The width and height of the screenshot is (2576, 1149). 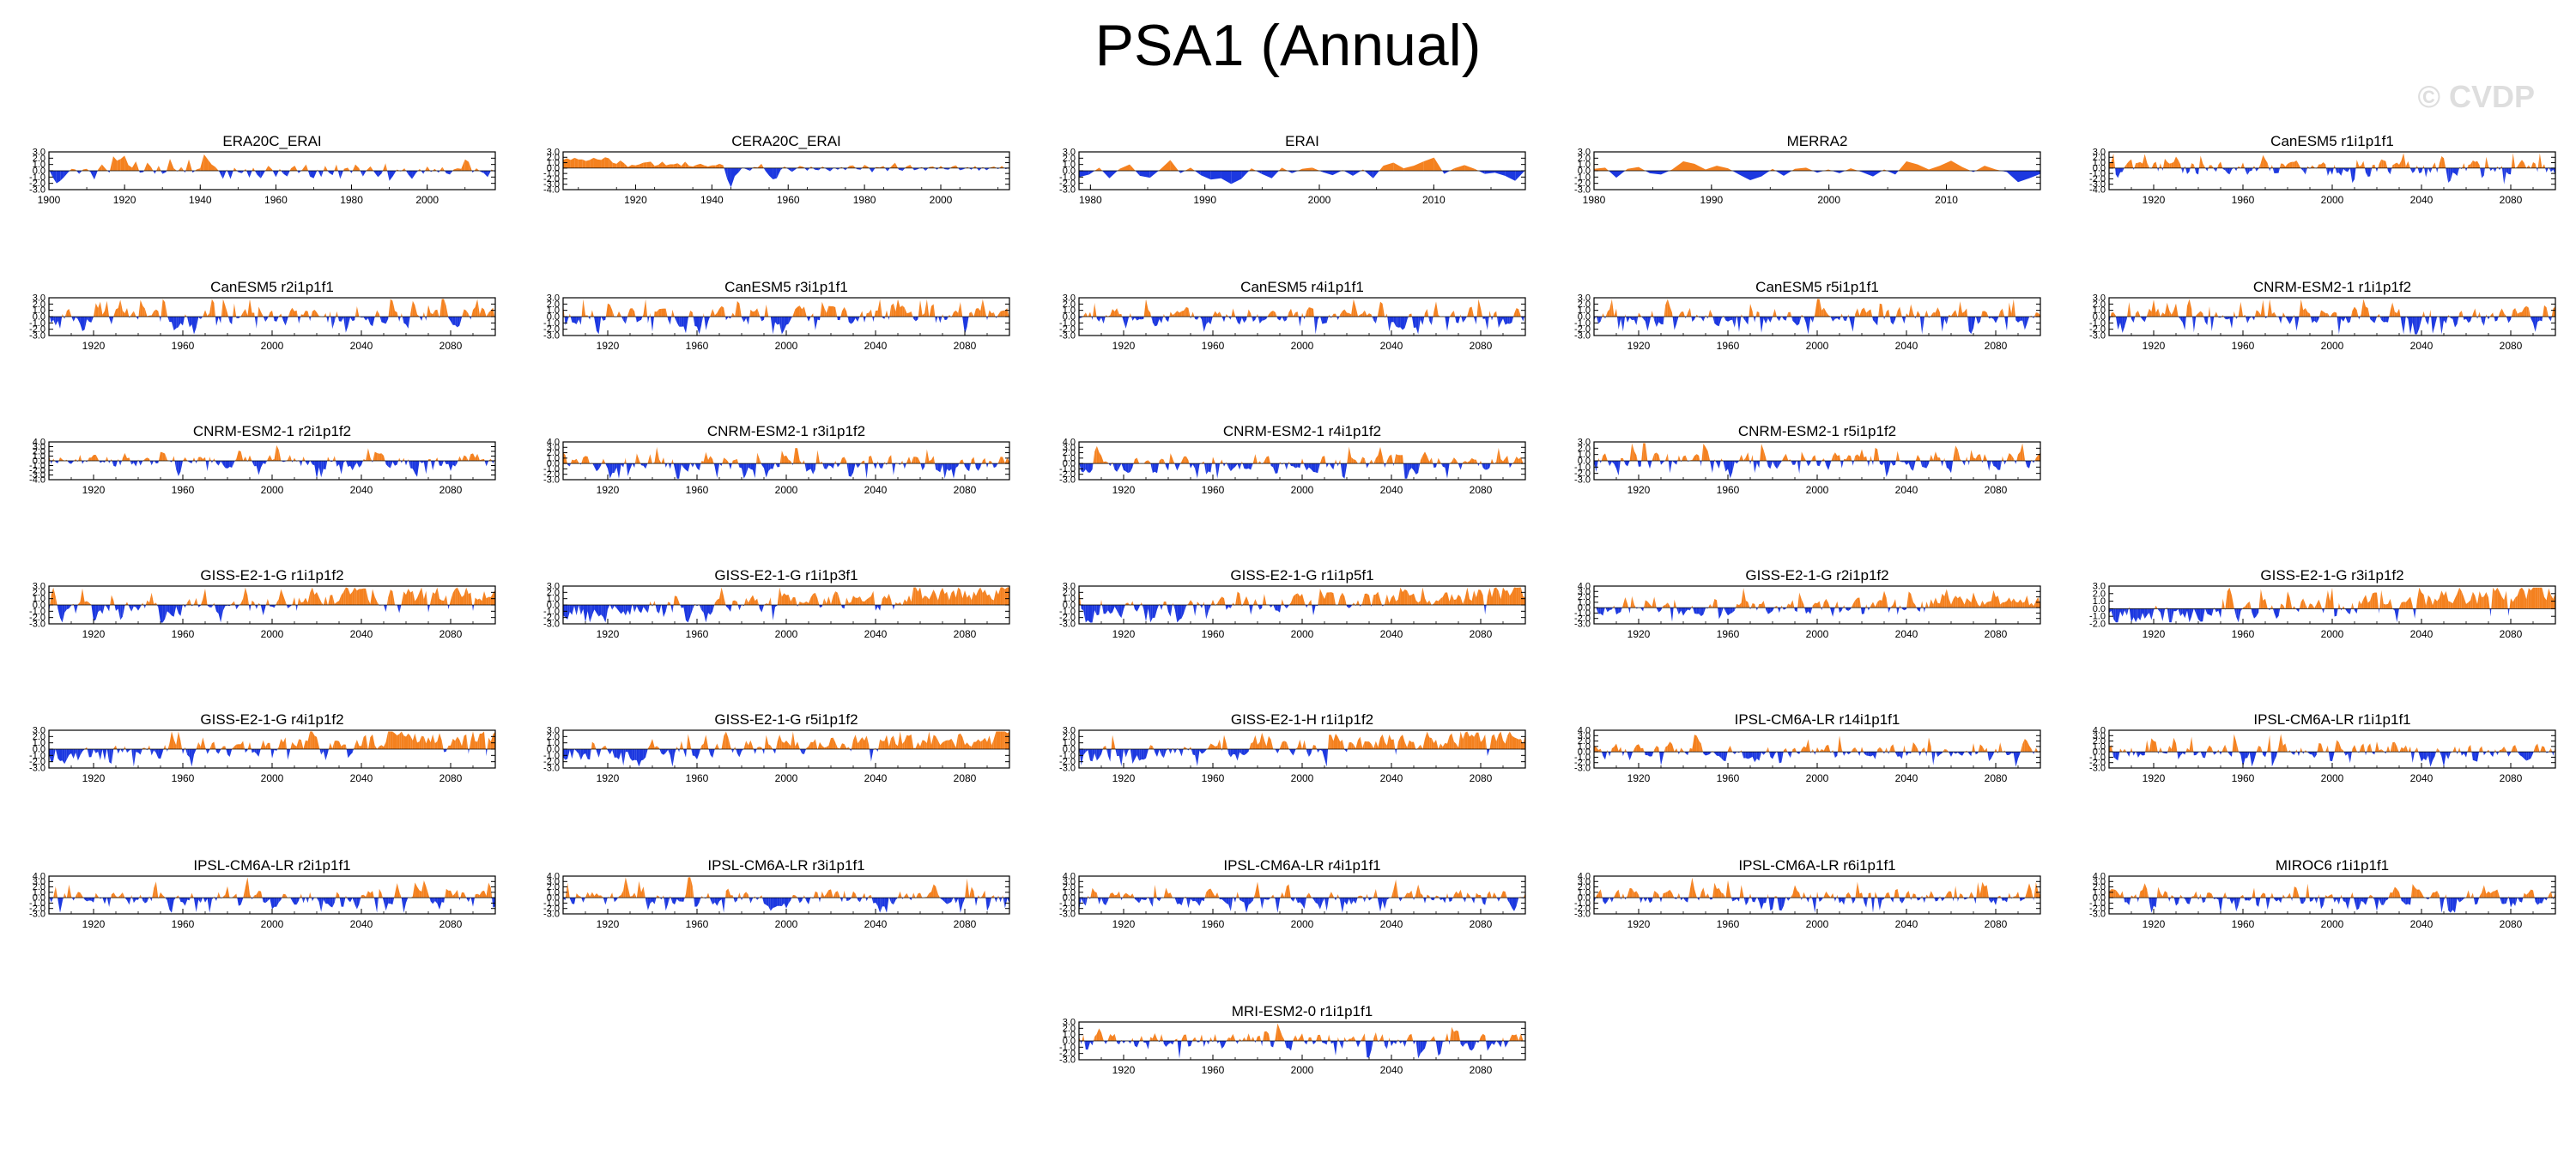 What do you see at coordinates (786, 287) in the screenshot?
I see `chart-title: CanESM5 r3i1p1f1` at bounding box center [786, 287].